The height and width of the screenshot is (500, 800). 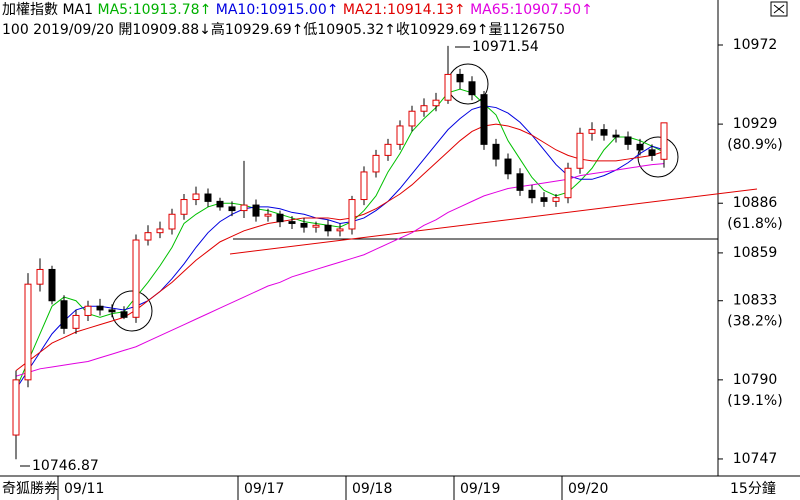 What do you see at coordinates (588, 489) in the screenshot?
I see `x-tick-label: 09/20` at bounding box center [588, 489].